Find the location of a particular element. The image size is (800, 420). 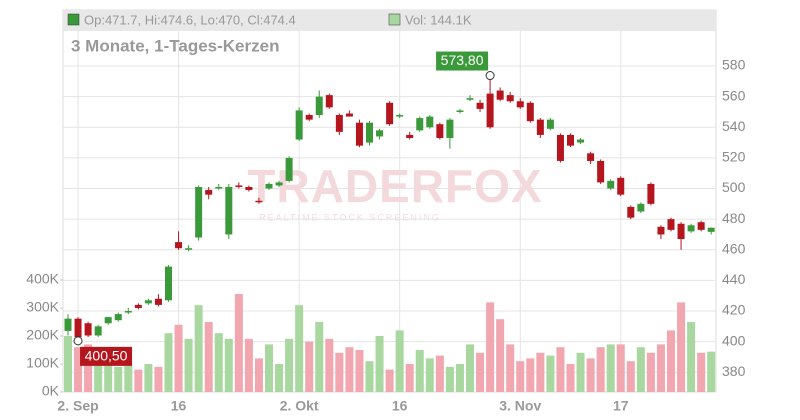

annotation-label: 400,50 is located at coordinates (106, 356).